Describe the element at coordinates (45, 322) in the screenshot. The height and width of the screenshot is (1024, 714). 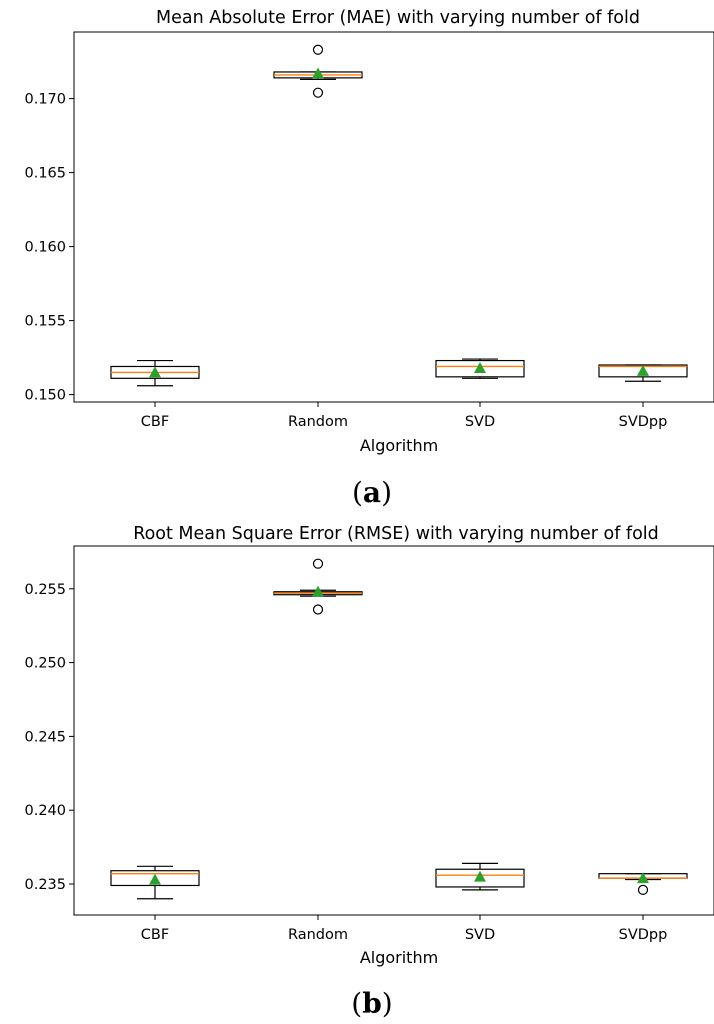
I see `y-tick-label: 0.155` at that location.